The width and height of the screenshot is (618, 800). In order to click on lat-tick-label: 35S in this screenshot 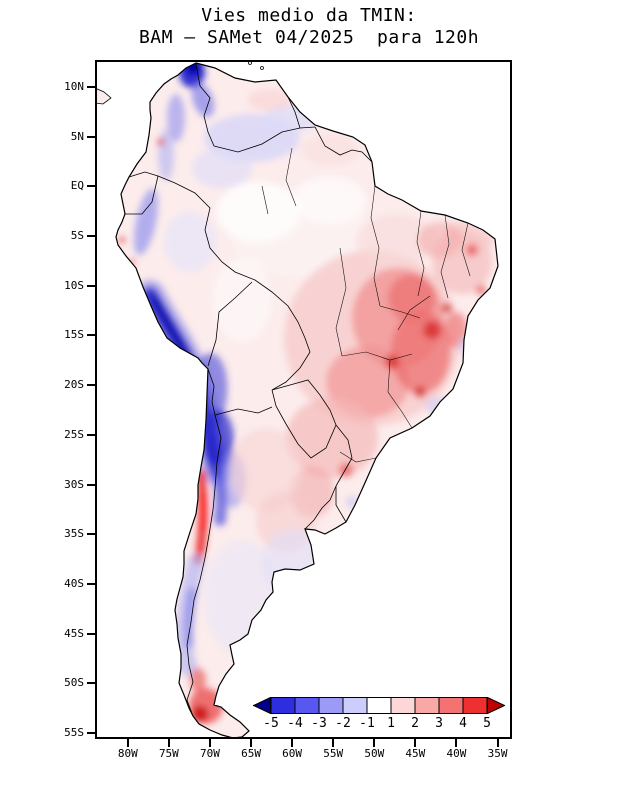, I will do `click(74, 534)`.